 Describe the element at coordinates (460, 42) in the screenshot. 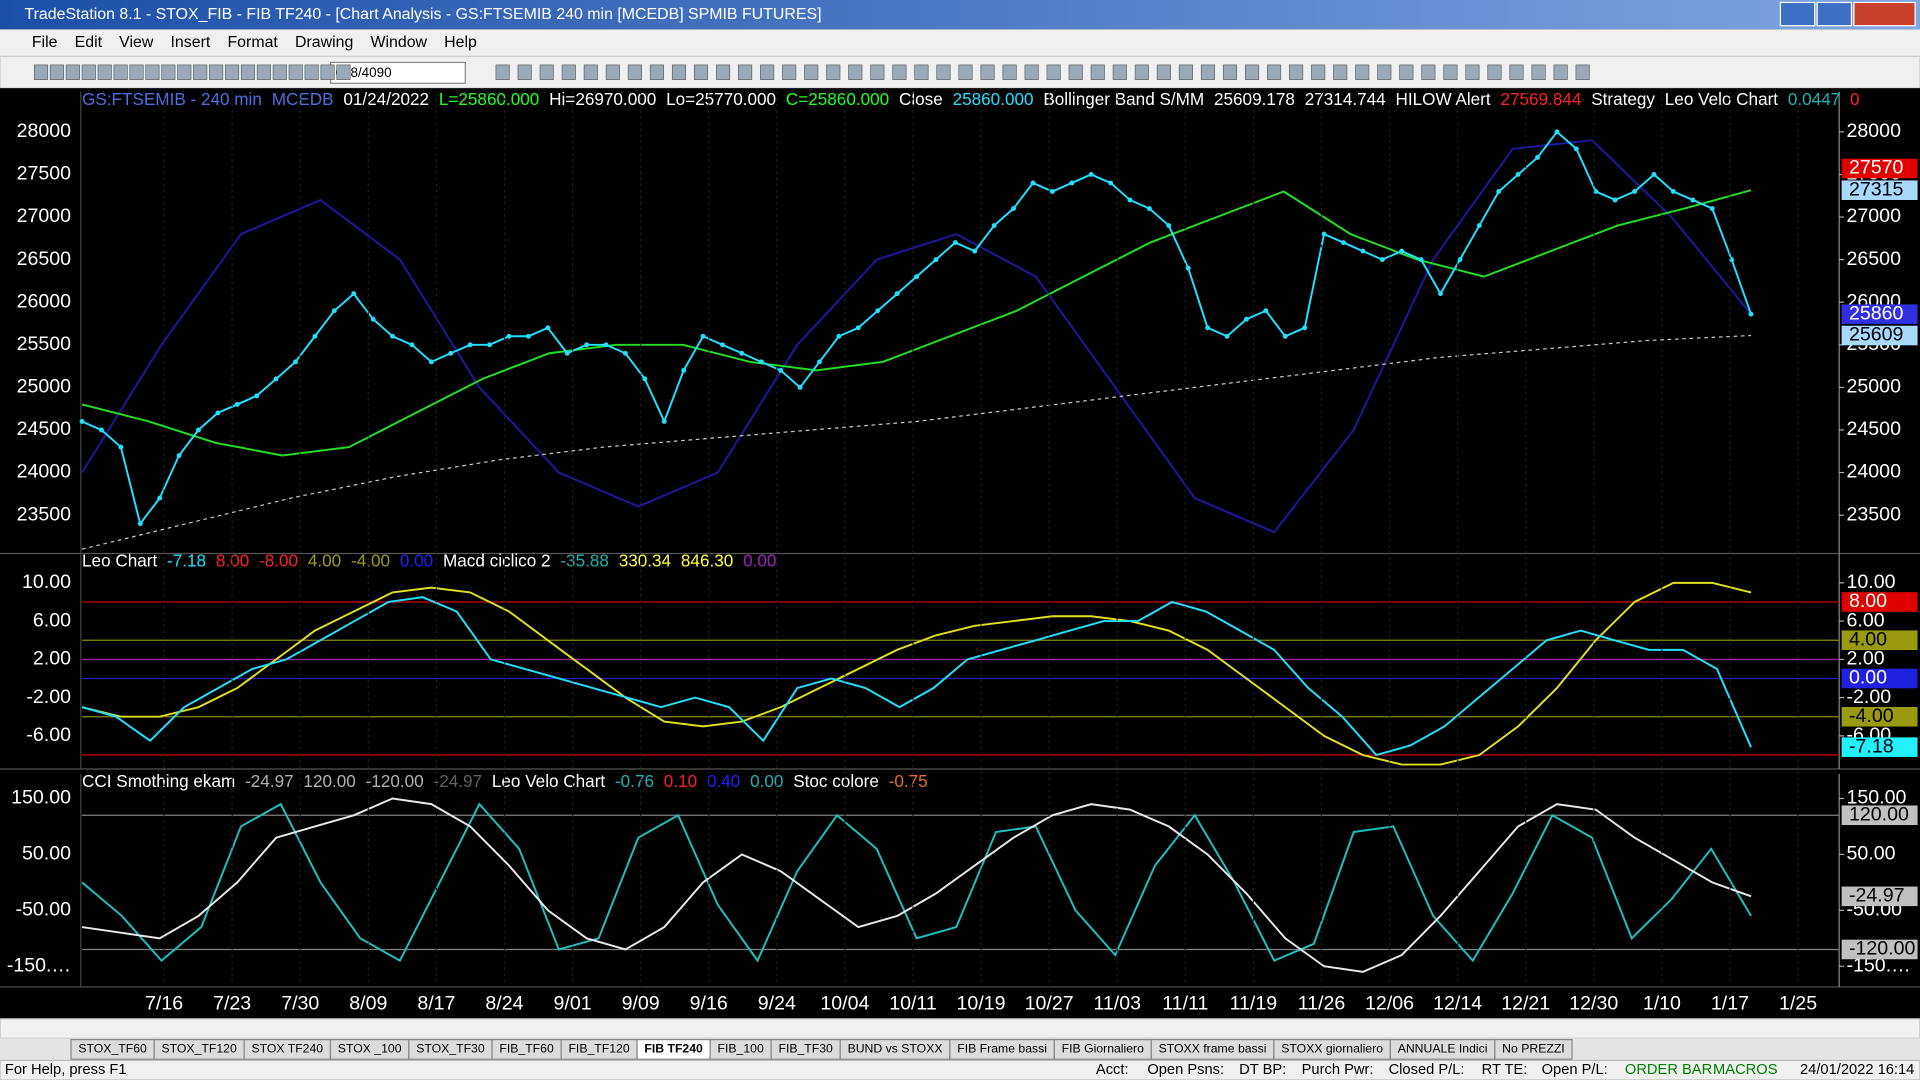

I see `menu-item: Help` at that location.